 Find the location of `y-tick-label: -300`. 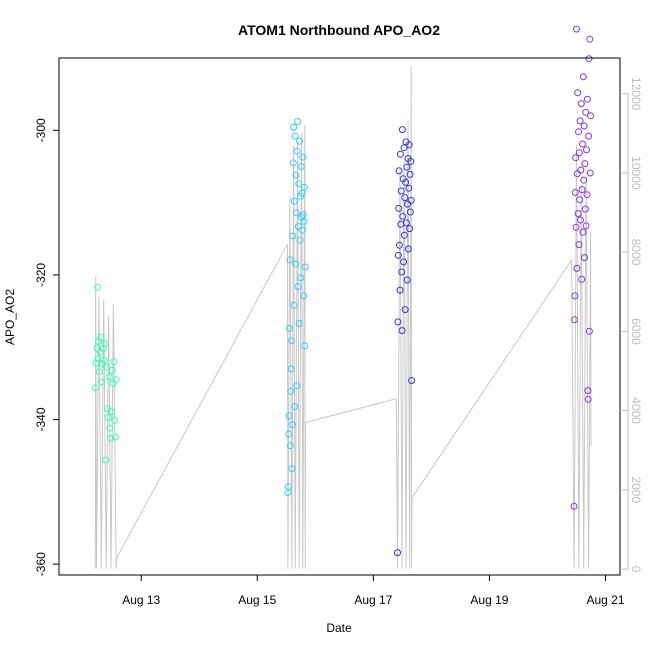

y-tick-label: -300 is located at coordinates (41, 130).